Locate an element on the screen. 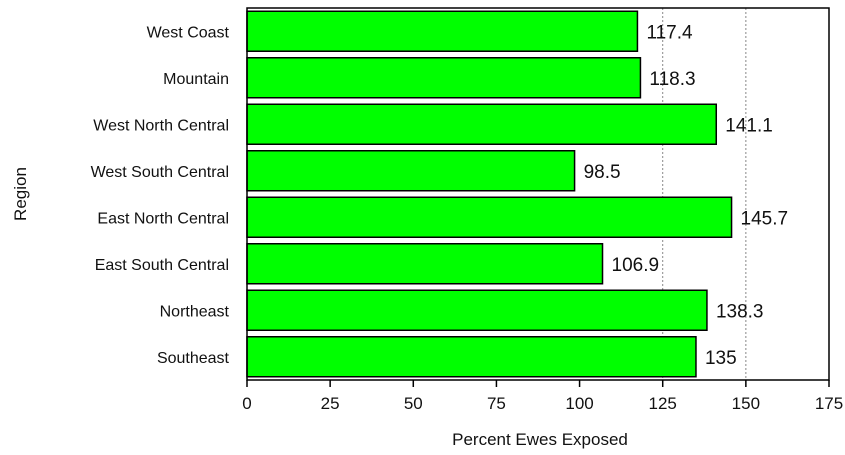 The height and width of the screenshot is (455, 845). category-label-0: West Coast is located at coordinates (188, 32).